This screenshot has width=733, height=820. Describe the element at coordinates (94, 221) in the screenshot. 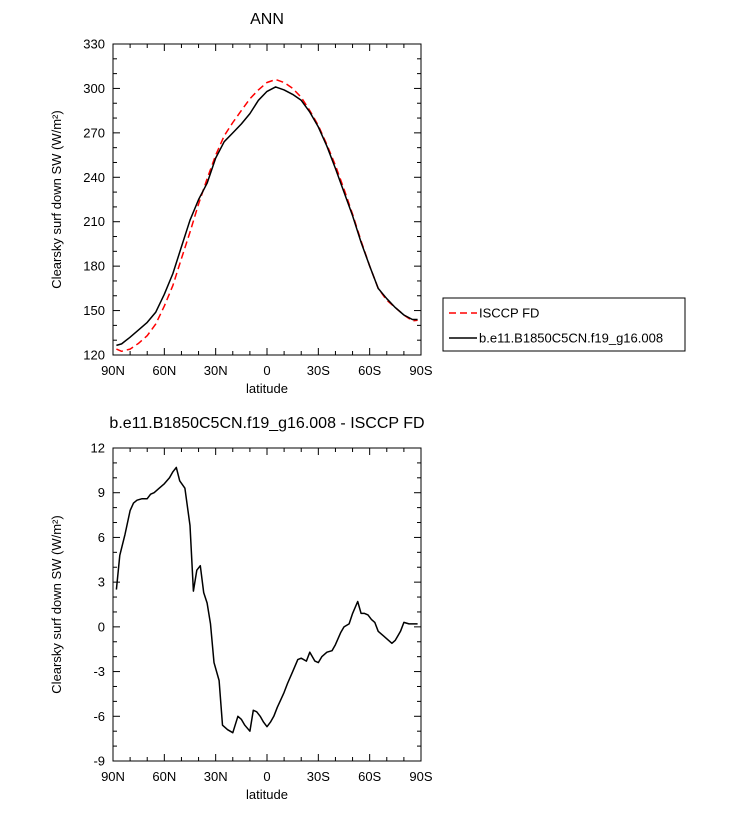

I see `chart1-ytick-label: 210` at that location.